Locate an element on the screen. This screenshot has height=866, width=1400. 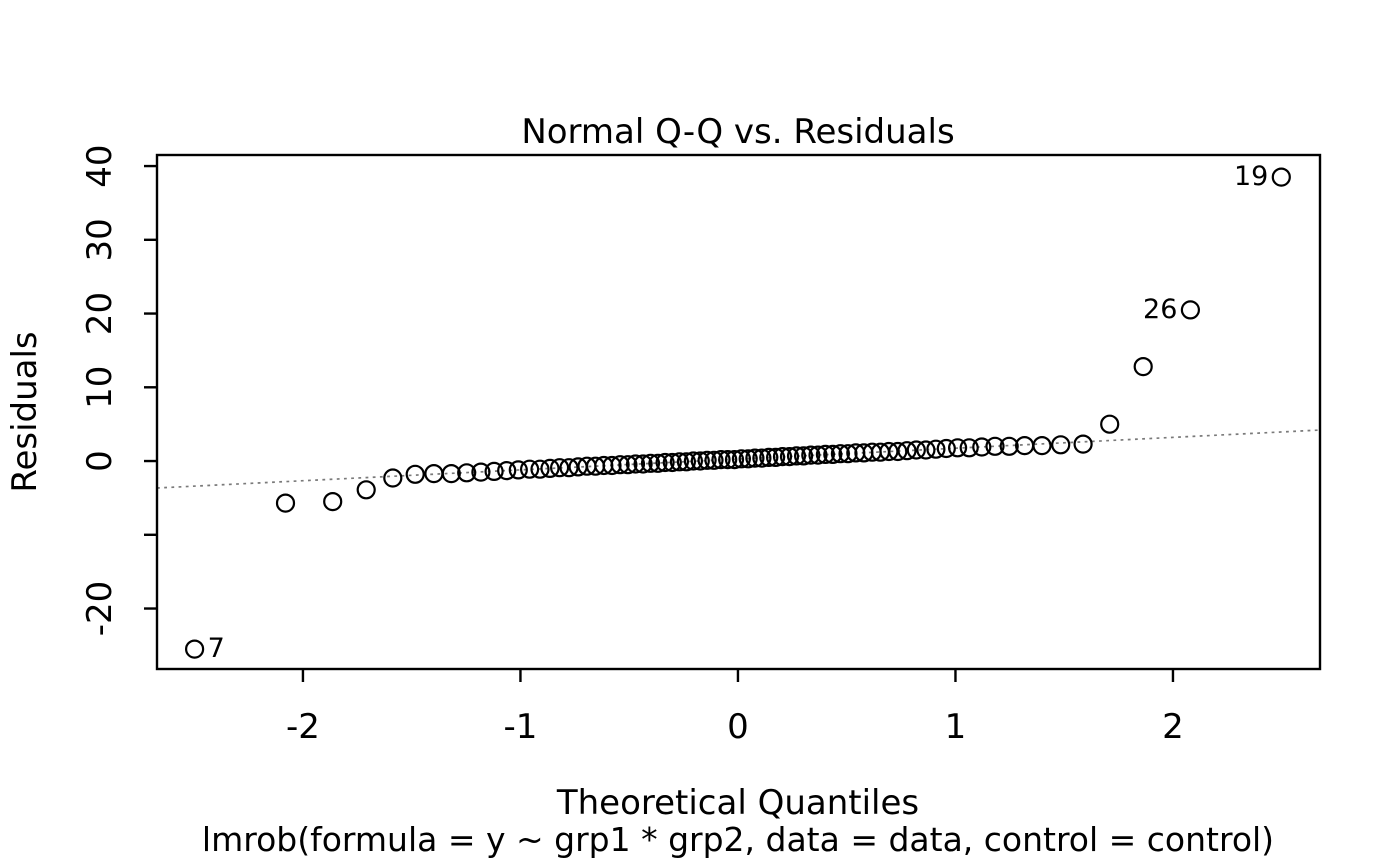
x-tick-label: -2 is located at coordinates (303, 727).